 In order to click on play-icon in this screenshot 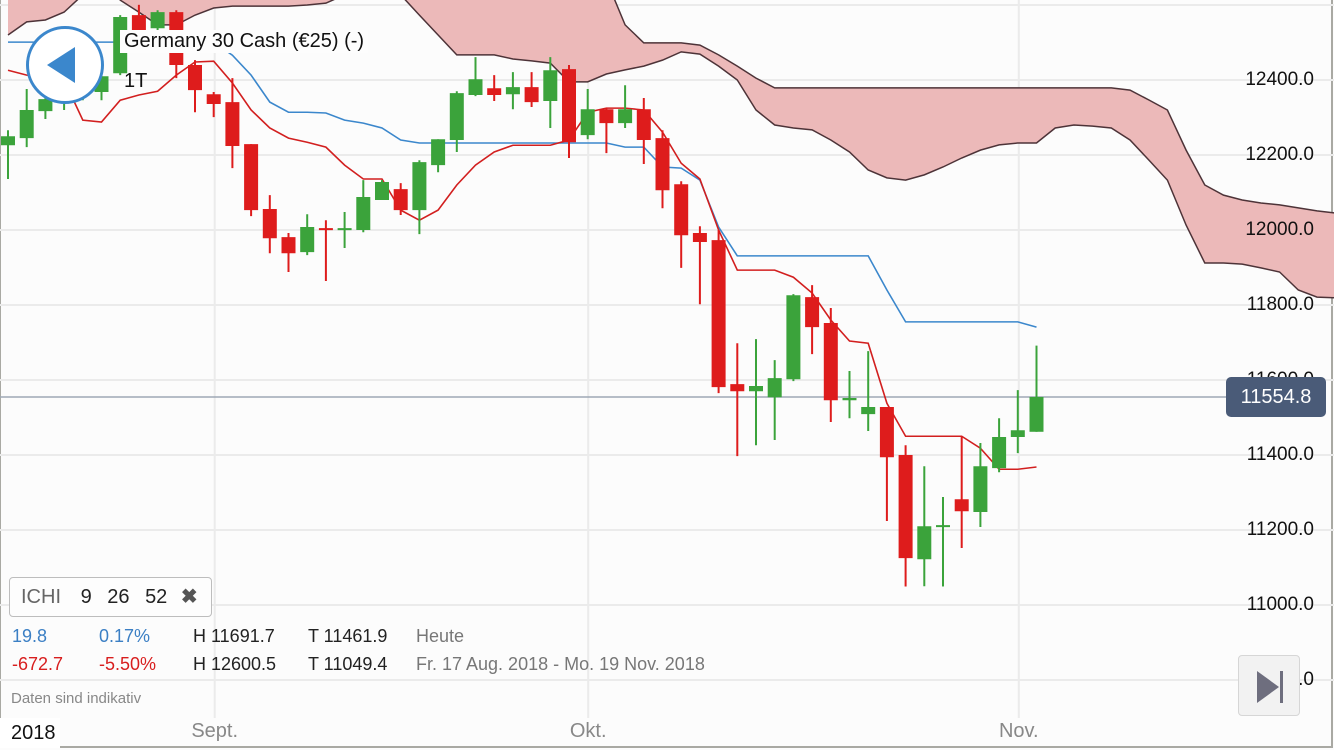, I will do `click(1268, 687)`.